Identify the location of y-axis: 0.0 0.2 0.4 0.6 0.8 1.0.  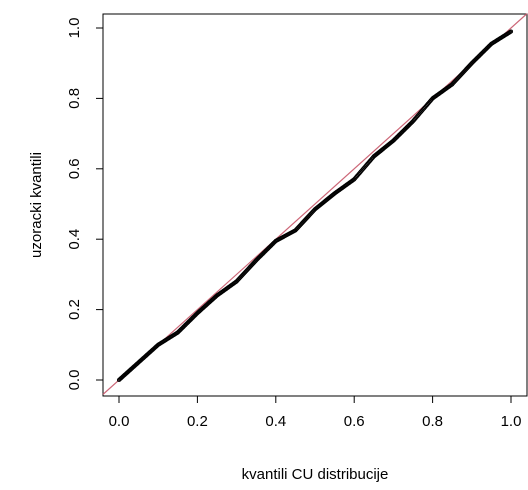
(84, 204).